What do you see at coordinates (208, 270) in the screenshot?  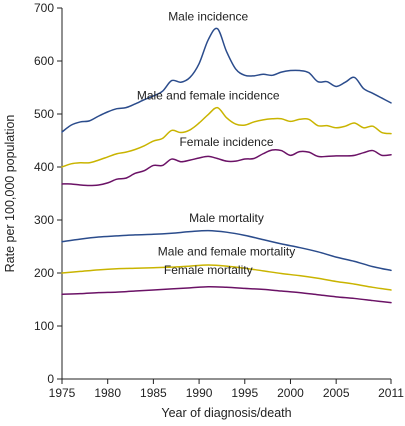 I see `series-label-female-mortality: Female mortality` at bounding box center [208, 270].